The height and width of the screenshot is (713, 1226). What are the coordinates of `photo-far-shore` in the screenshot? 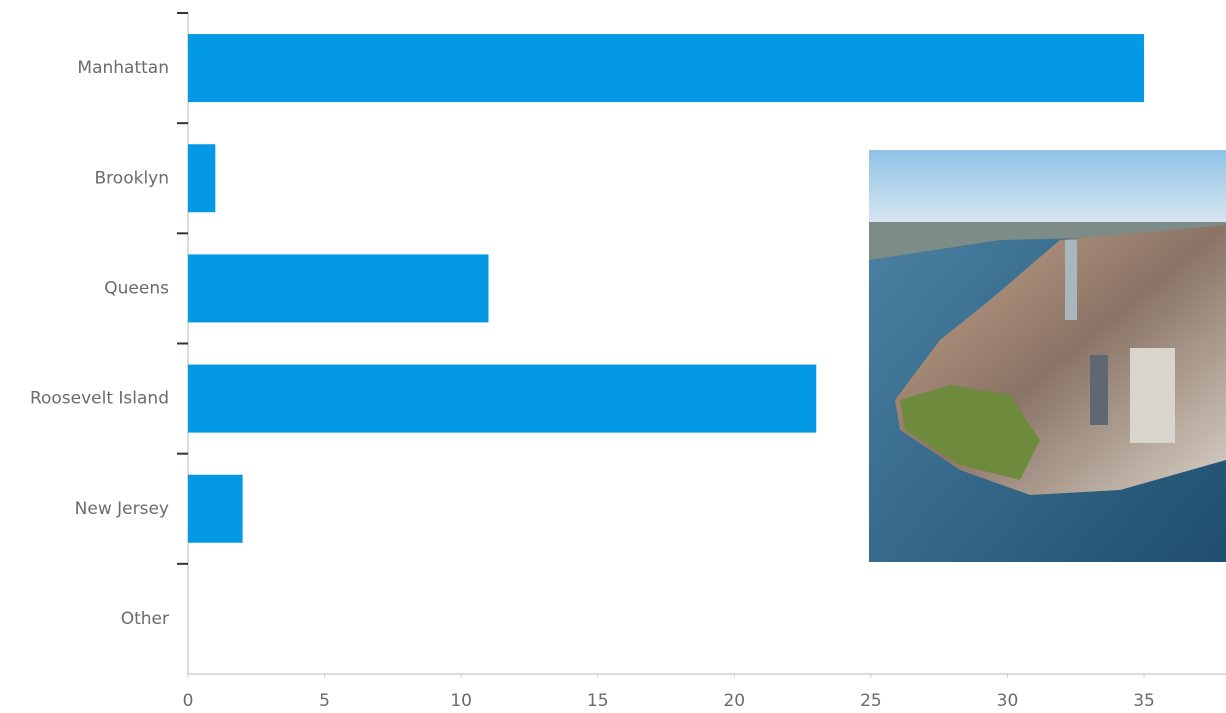 It's located at (1047, 241).